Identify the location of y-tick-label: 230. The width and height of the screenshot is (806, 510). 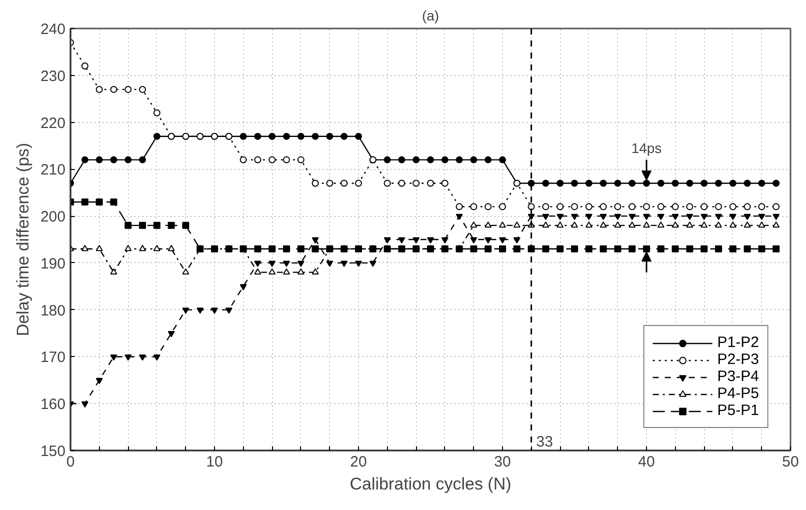
(53, 76).